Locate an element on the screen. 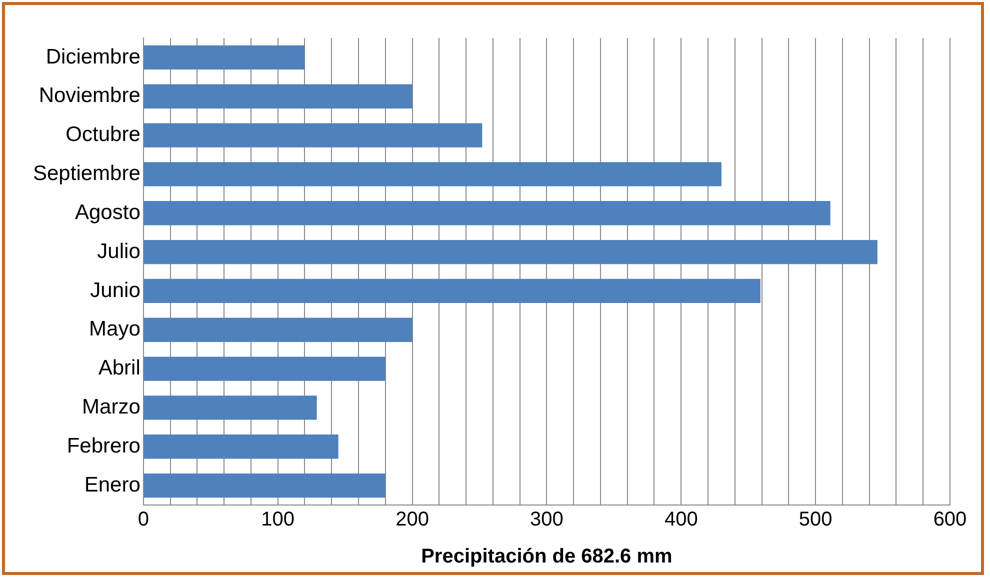  y-tick-label: Junio is located at coordinates (115, 290).